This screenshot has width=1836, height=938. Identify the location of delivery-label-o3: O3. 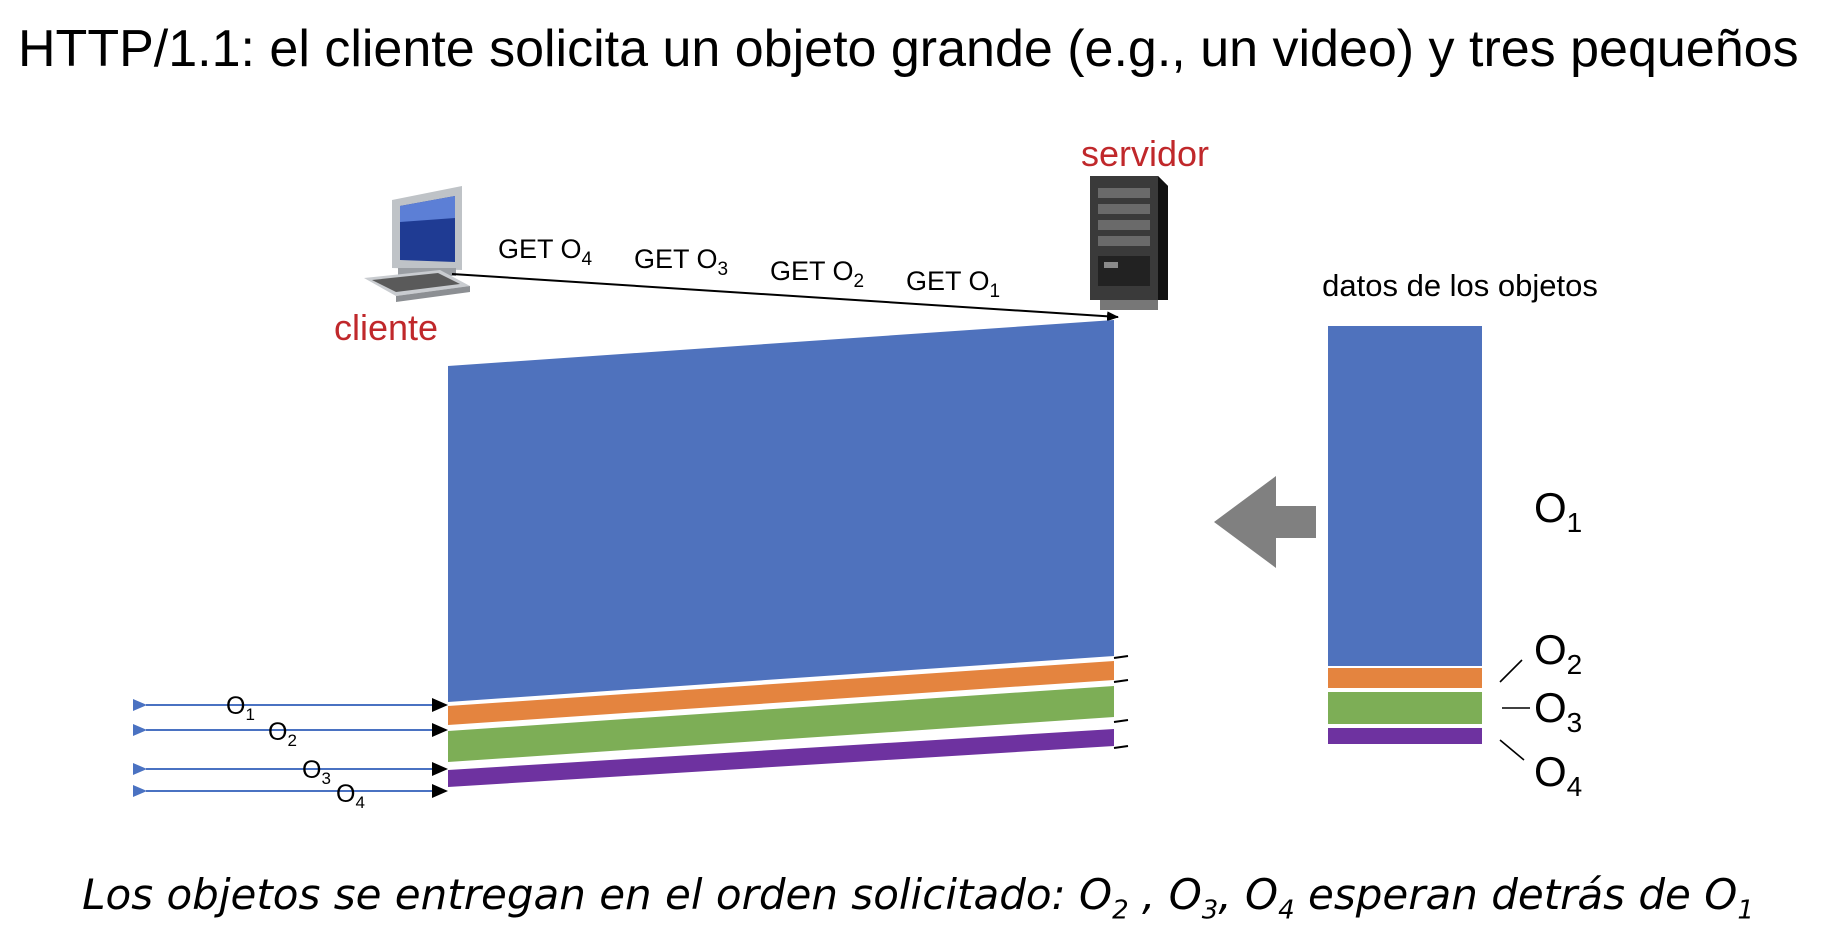
(316, 772).